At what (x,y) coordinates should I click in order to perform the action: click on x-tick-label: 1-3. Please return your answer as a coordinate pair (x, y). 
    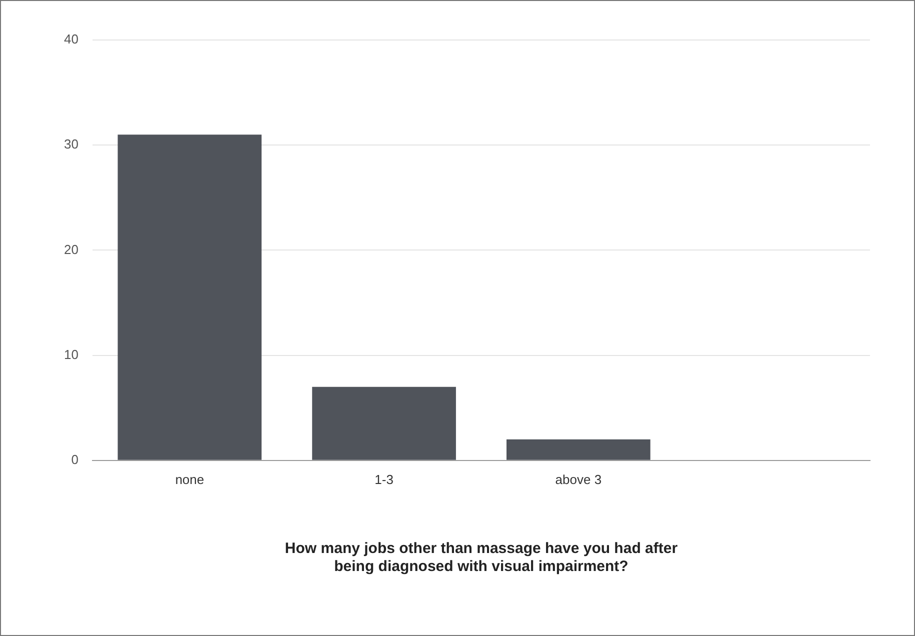
    Looking at the image, I should click on (384, 479).